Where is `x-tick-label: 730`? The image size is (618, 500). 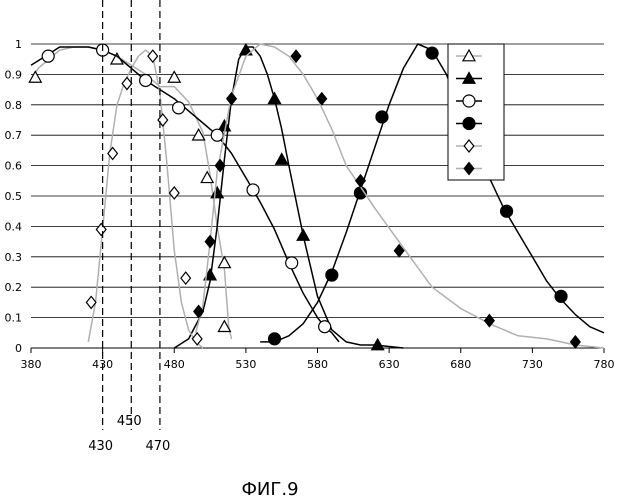
x-tick-label: 730 is located at coordinates (532, 364).